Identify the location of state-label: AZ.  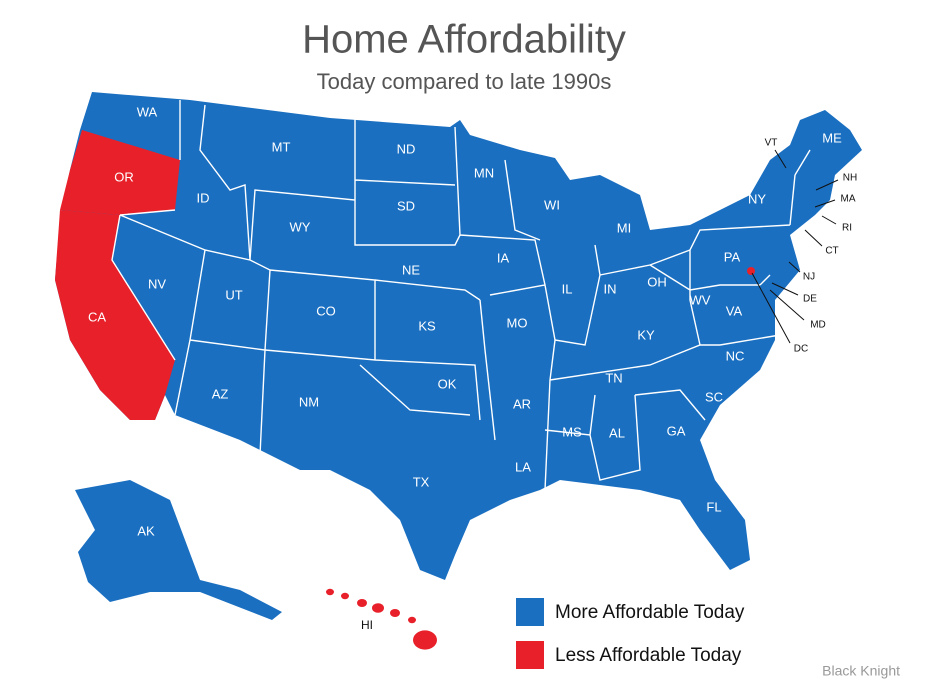
(220, 393).